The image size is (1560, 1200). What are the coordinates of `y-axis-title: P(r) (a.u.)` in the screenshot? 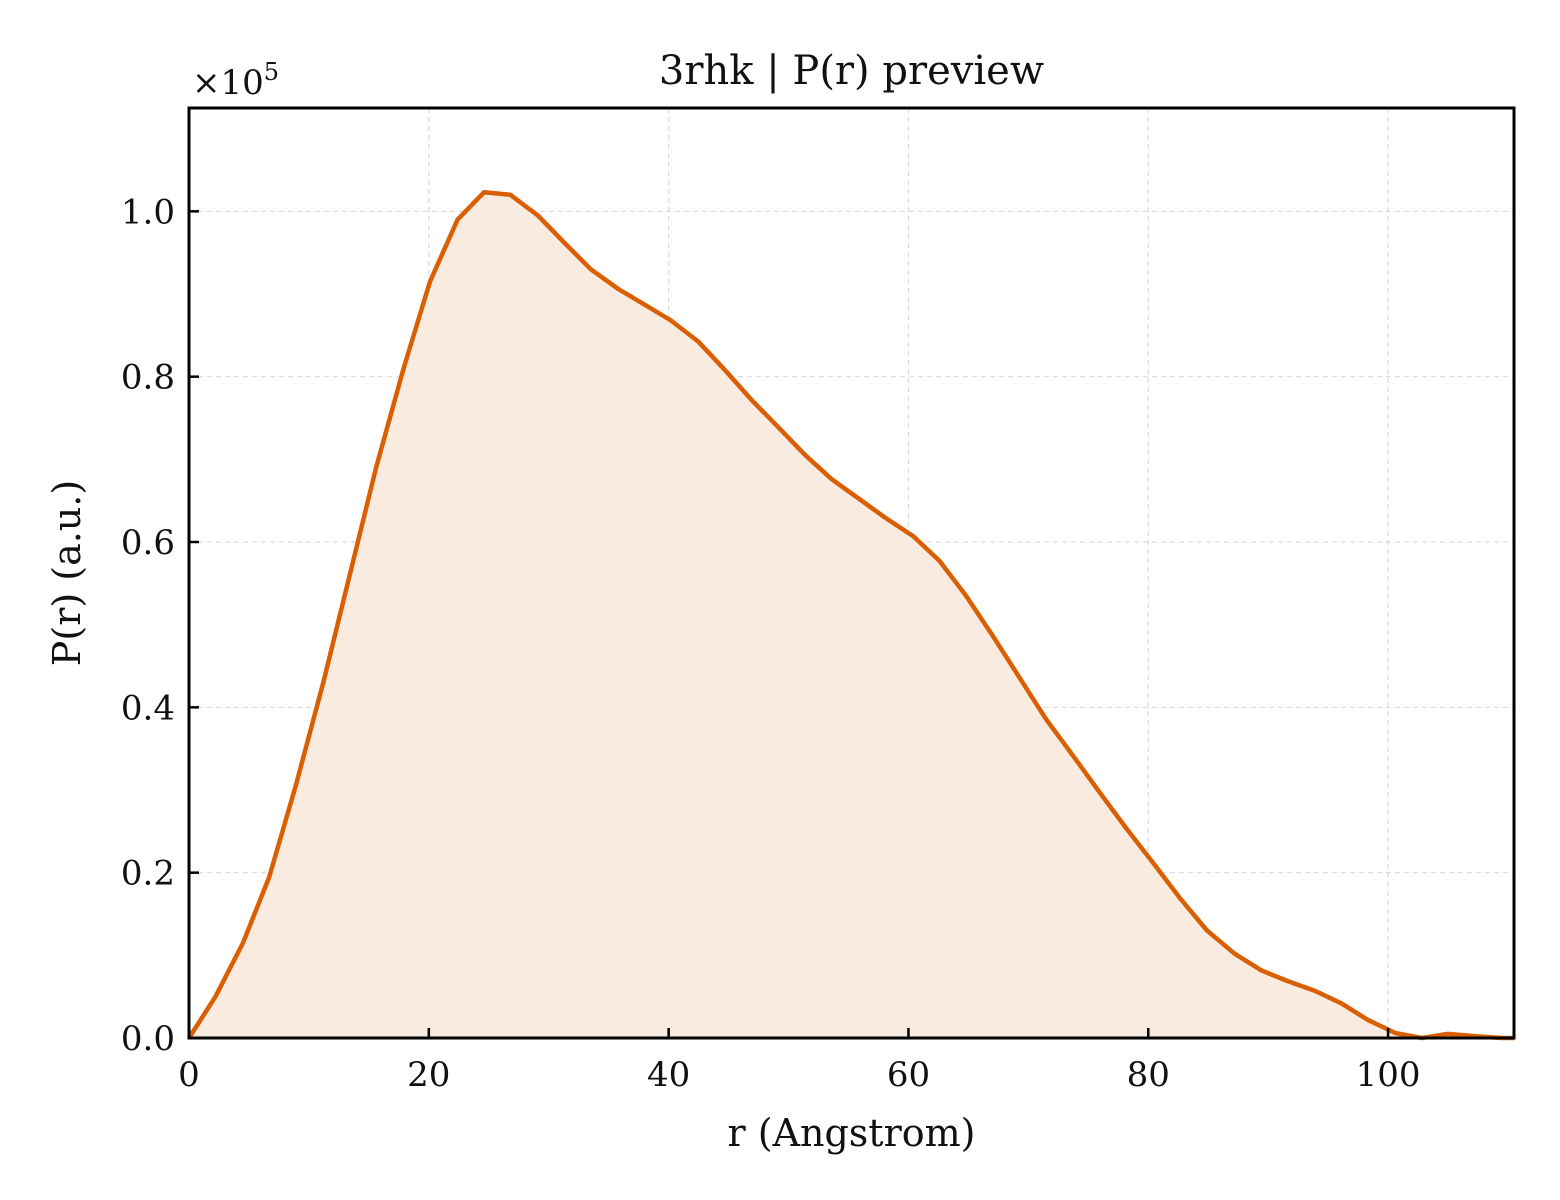 It's located at (67, 573).